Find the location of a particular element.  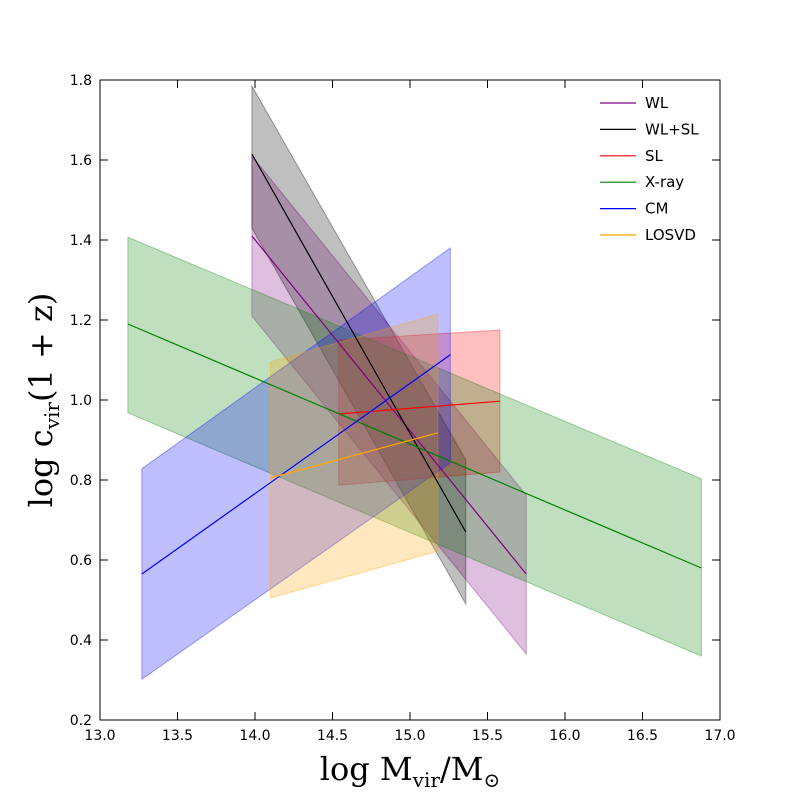

x-tick-label: 15.5 is located at coordinates (487, 736).